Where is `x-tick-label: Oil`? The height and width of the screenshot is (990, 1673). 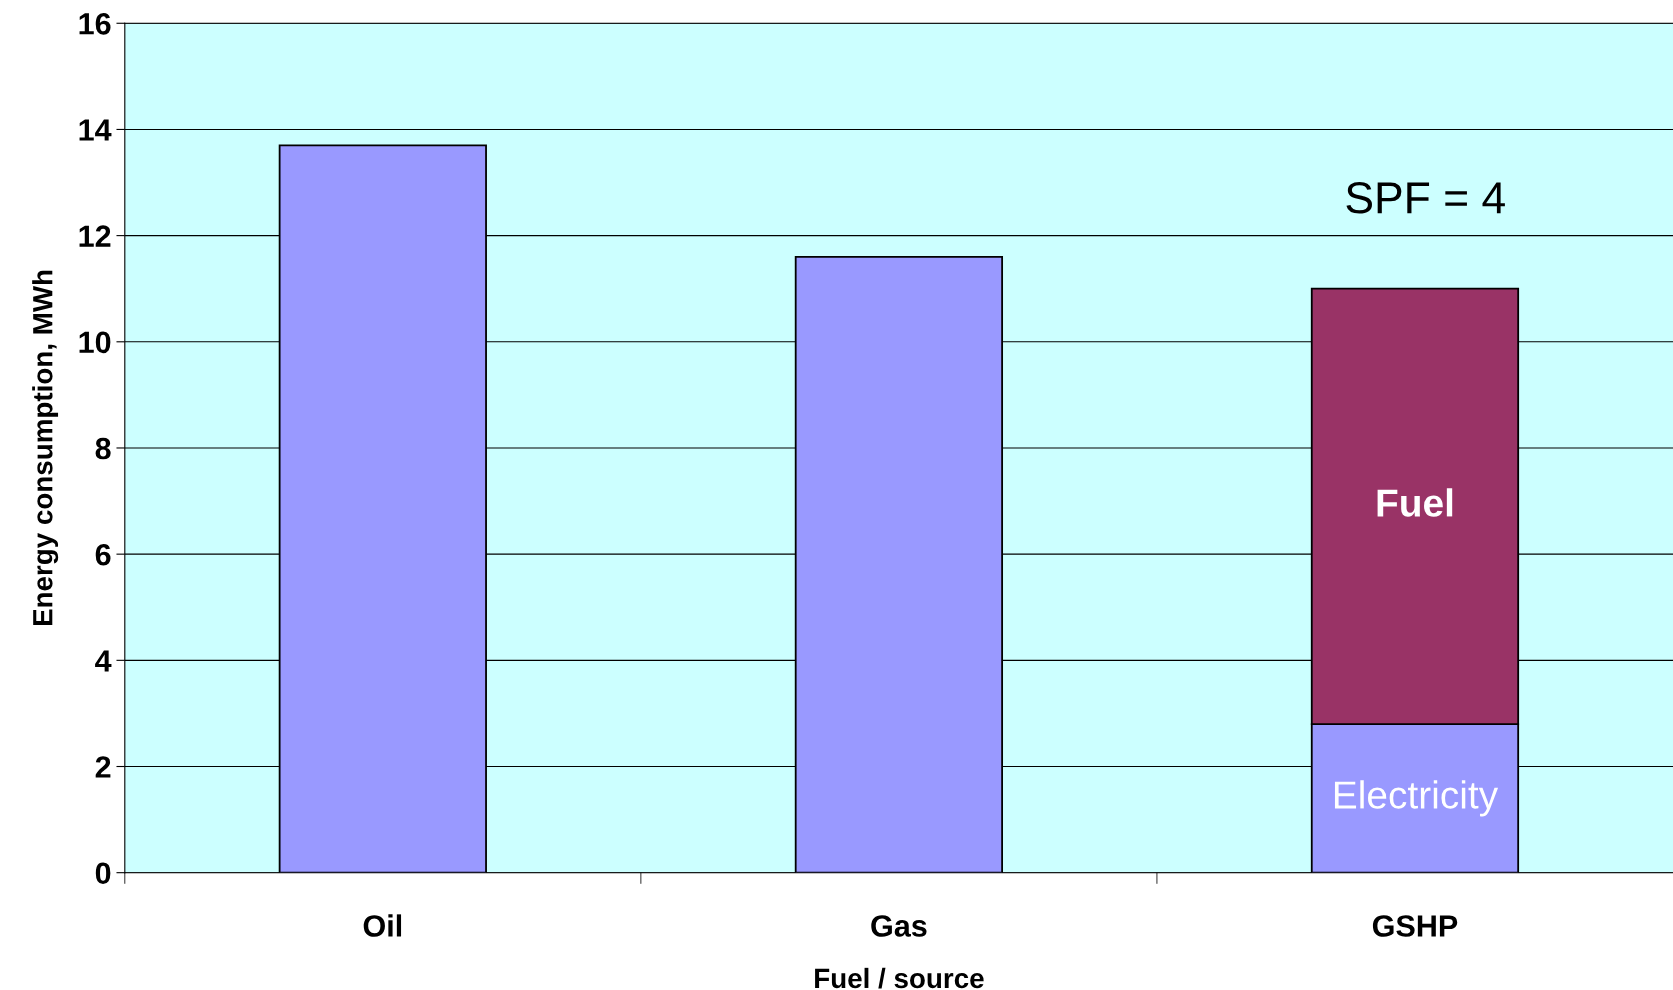 x-tick-label: Oil is located at coordinates (382, 925).